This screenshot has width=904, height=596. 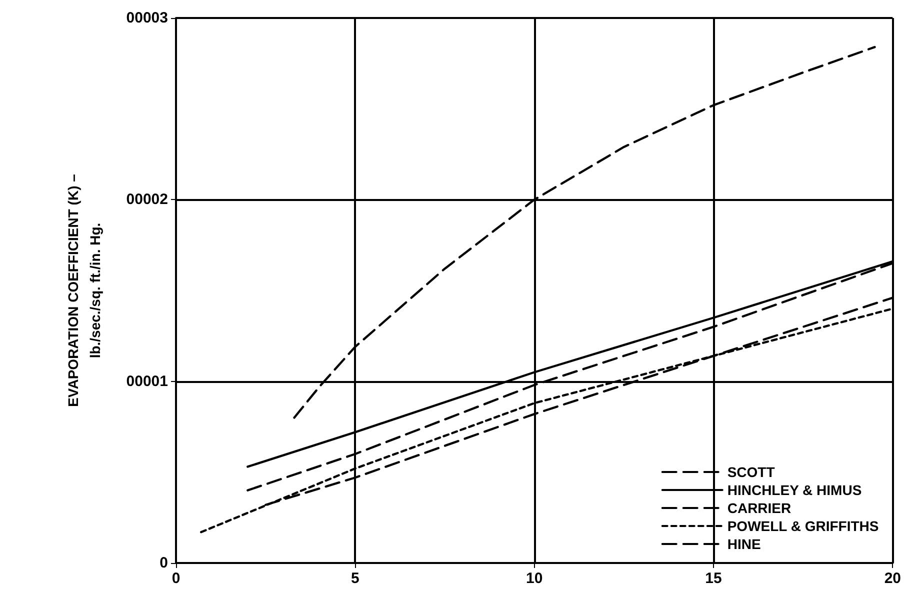 I want to click on x-tick-label: 5, so click(x=355, y=578).